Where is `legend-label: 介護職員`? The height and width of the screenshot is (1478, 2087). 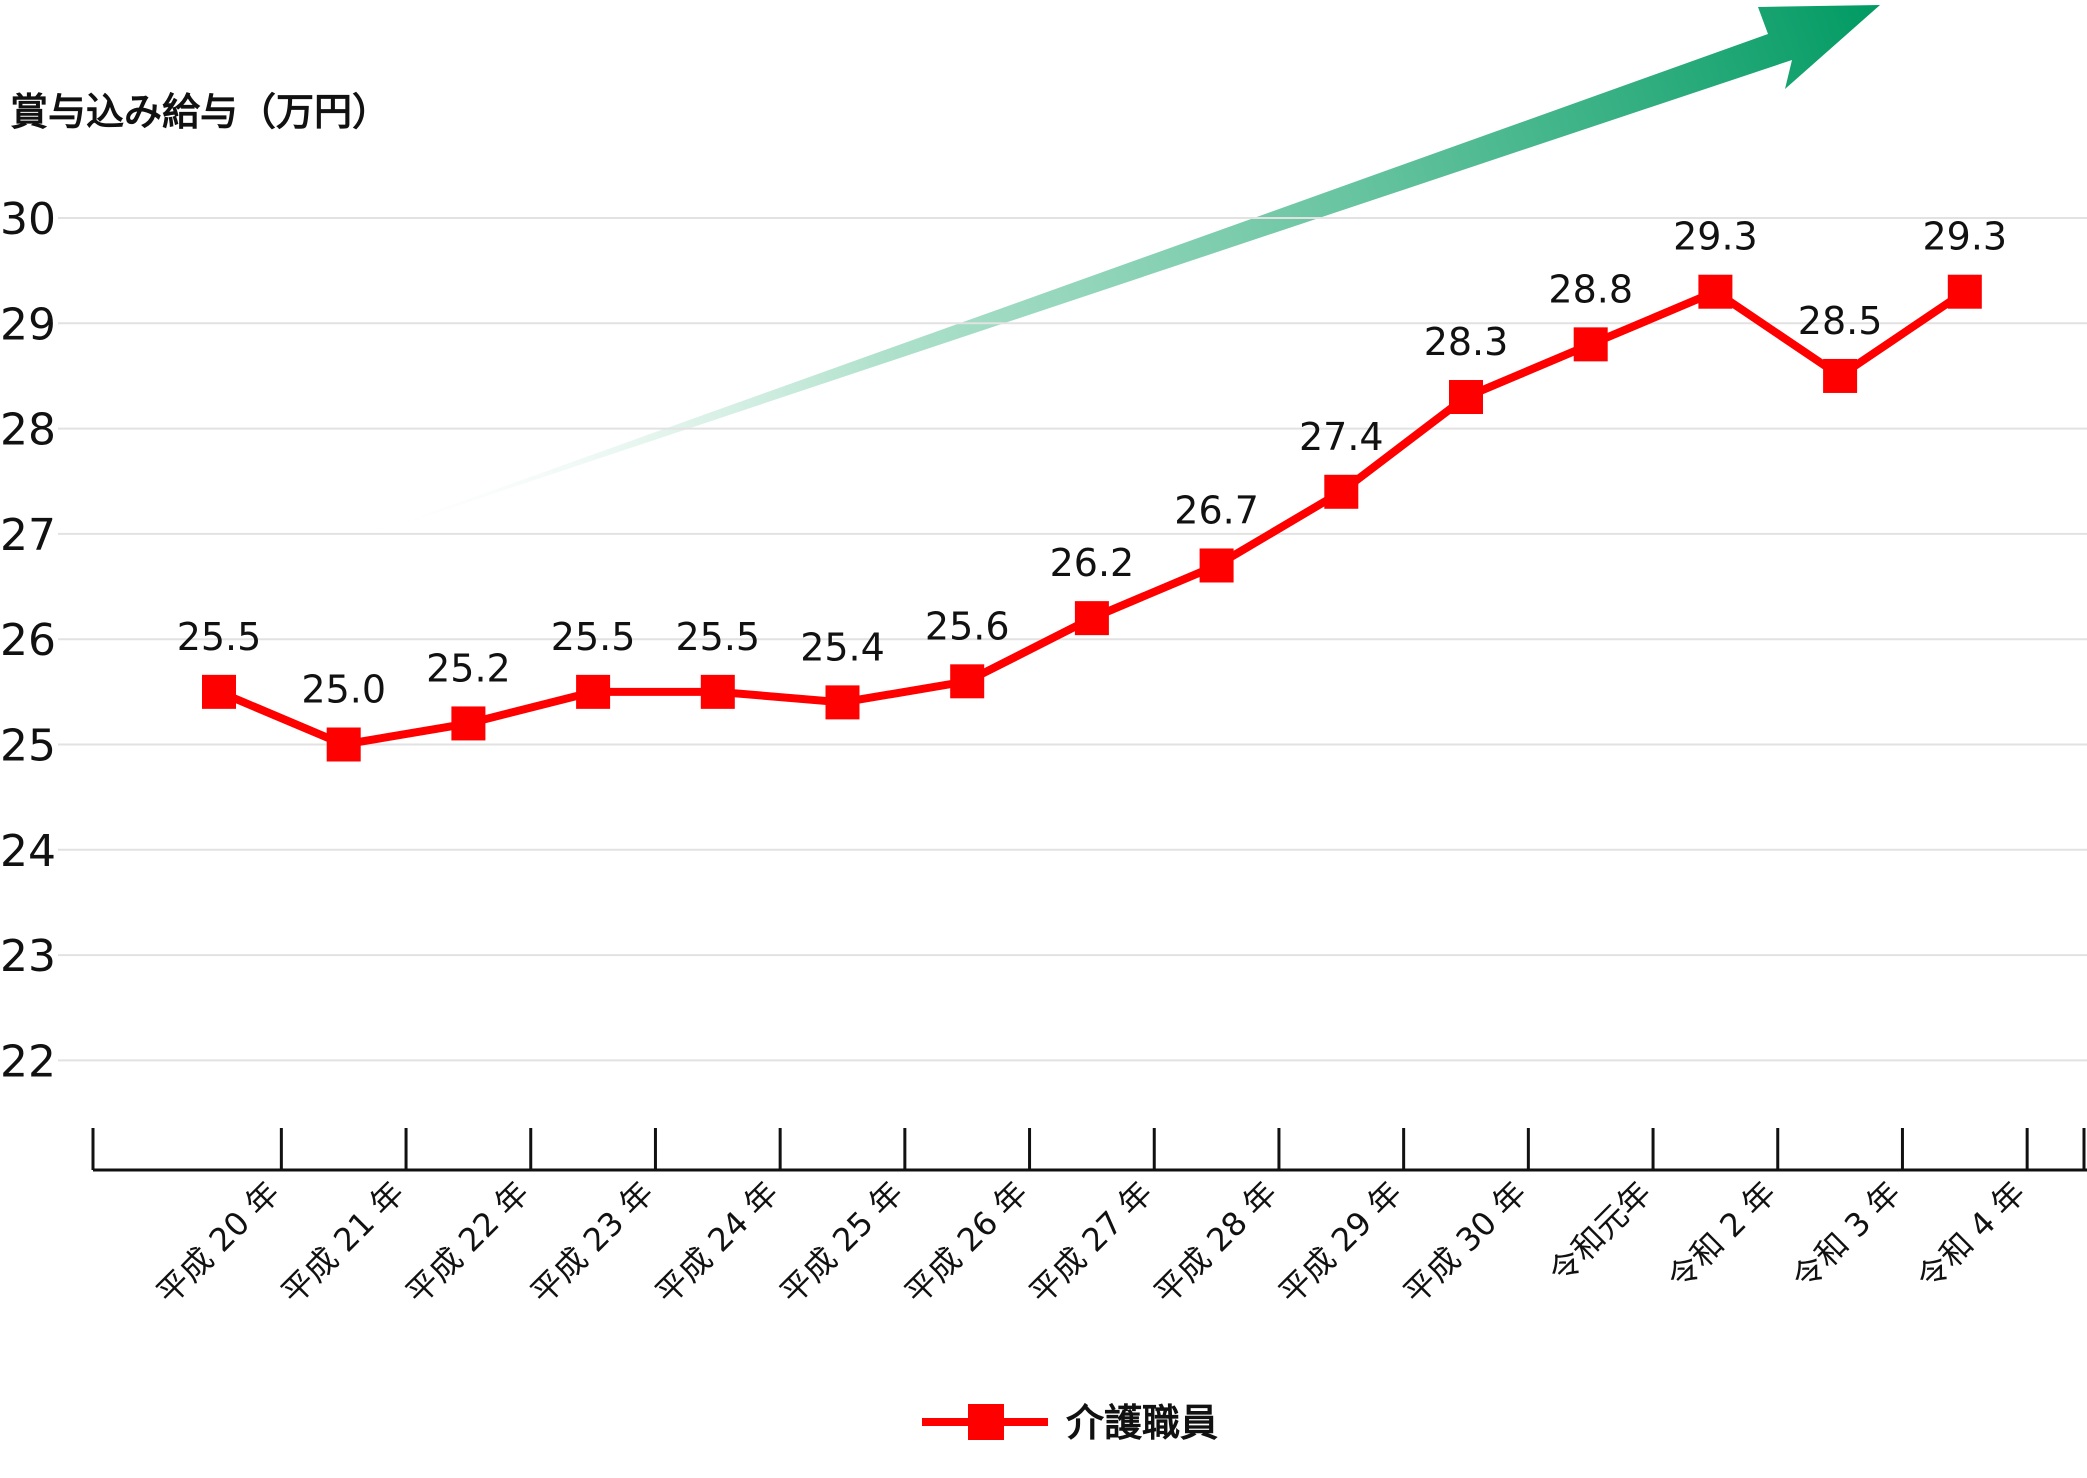 legend-label: 介護職員 is located at coordinates (1142, 1423).